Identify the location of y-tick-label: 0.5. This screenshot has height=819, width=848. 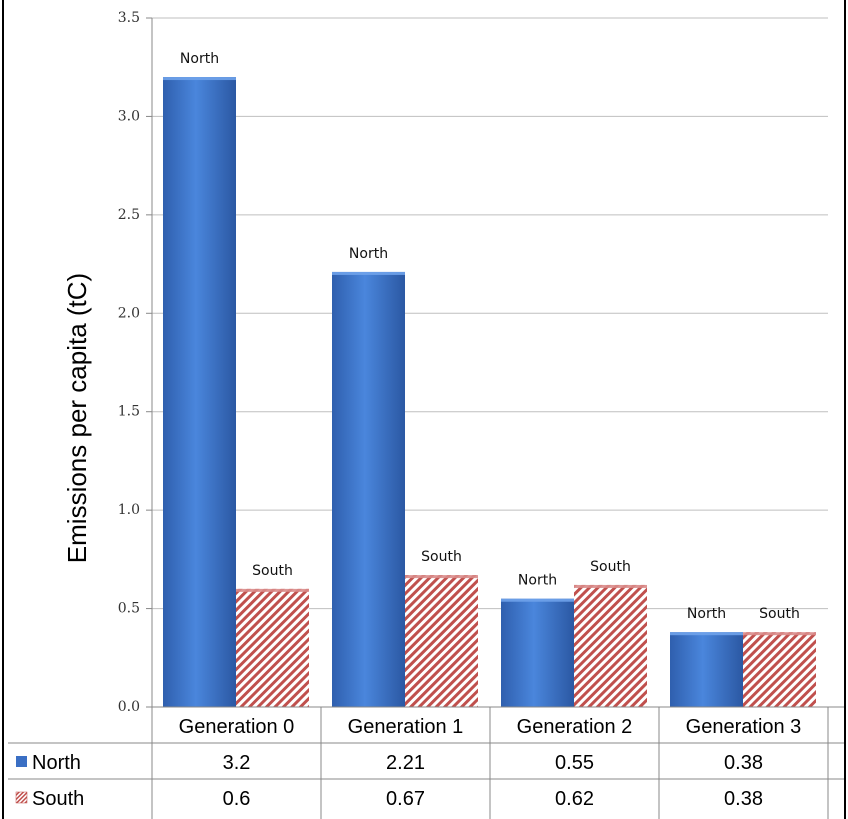
(129, 609).